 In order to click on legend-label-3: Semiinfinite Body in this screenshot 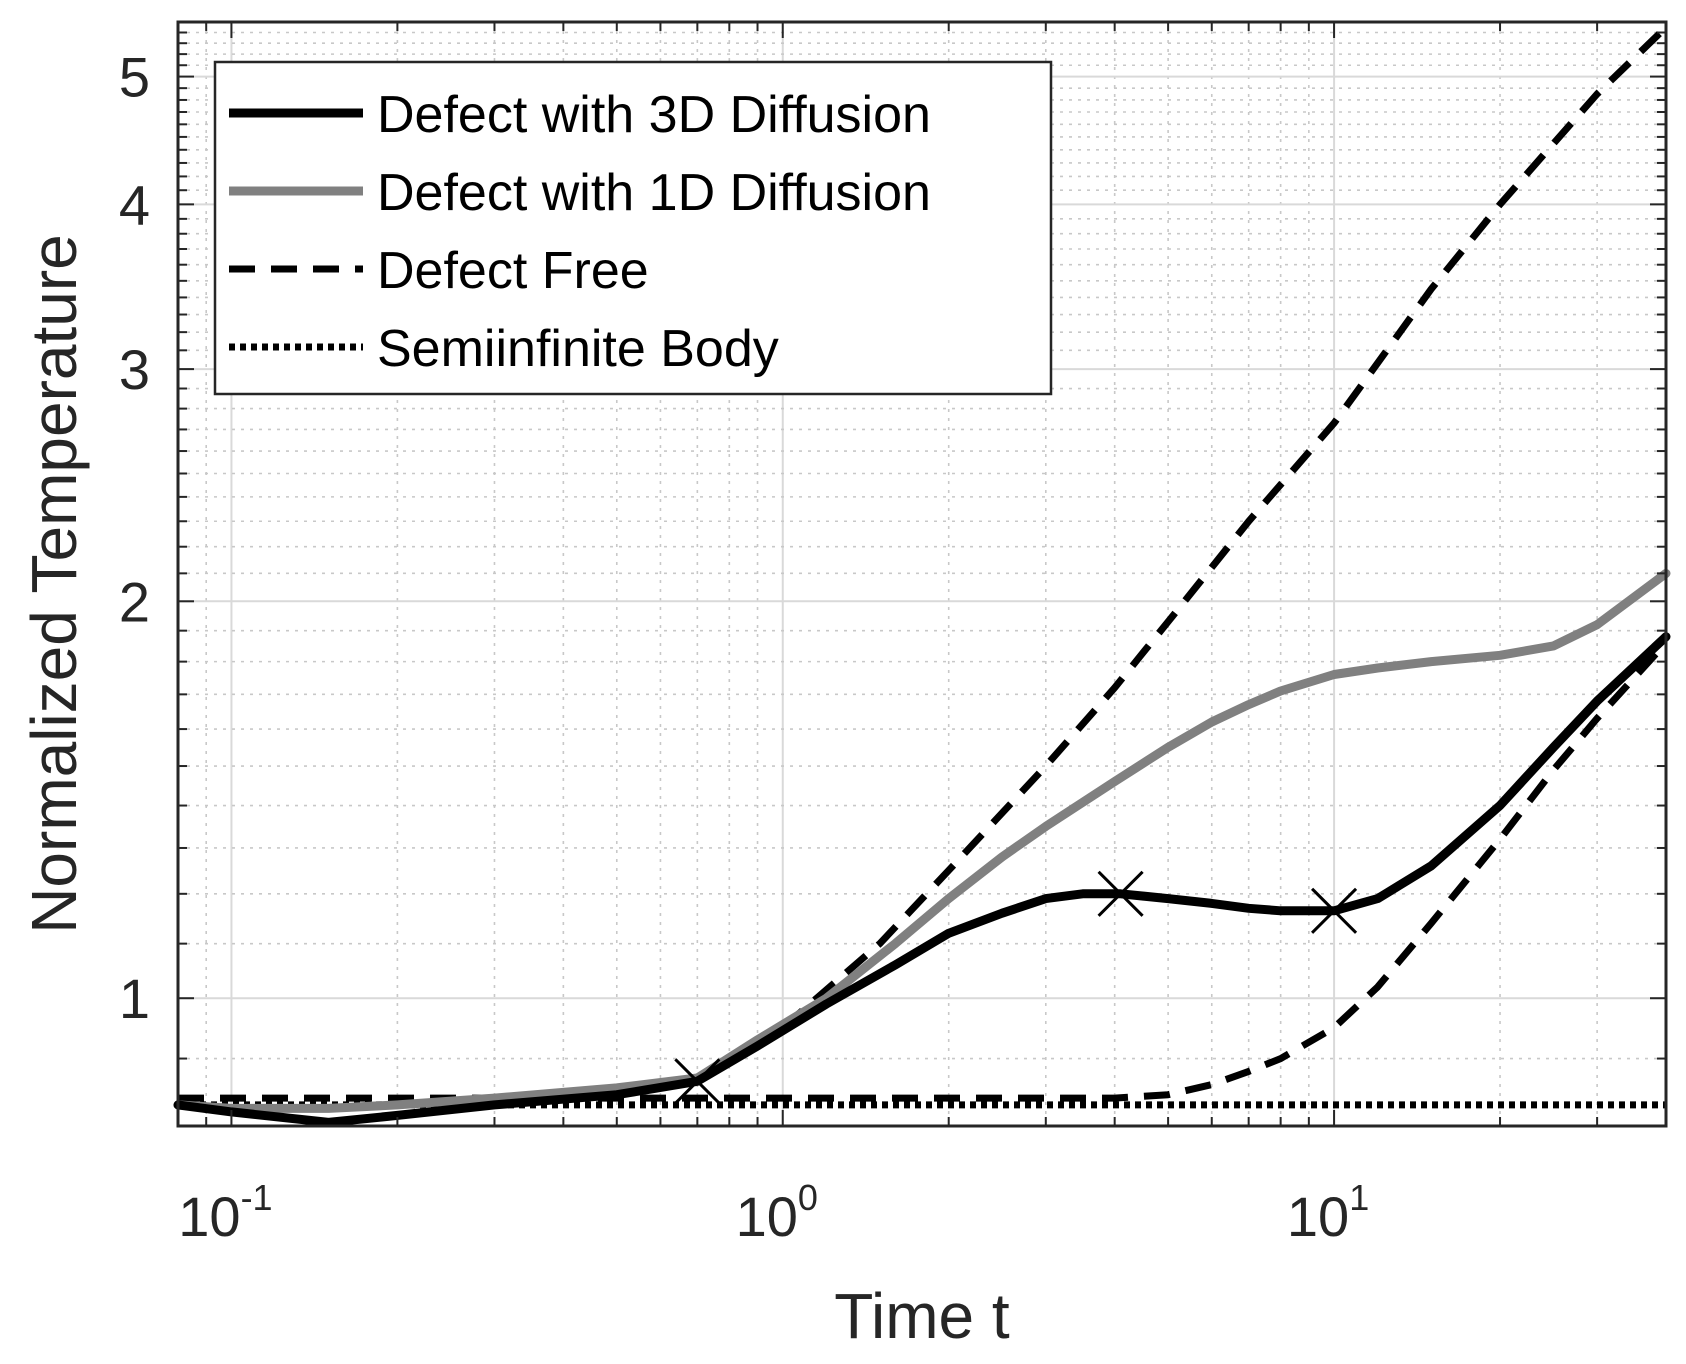, I will do `click(578, 349)`.